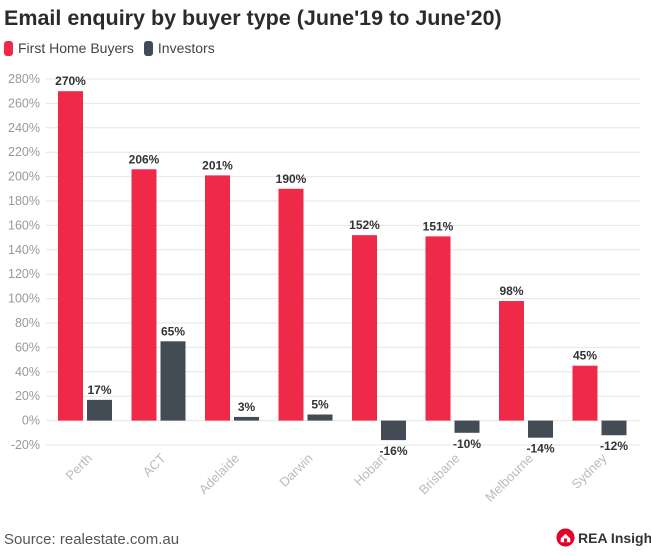  I want to click on source-note: Source: realestate.com.au, so click(92, 539).